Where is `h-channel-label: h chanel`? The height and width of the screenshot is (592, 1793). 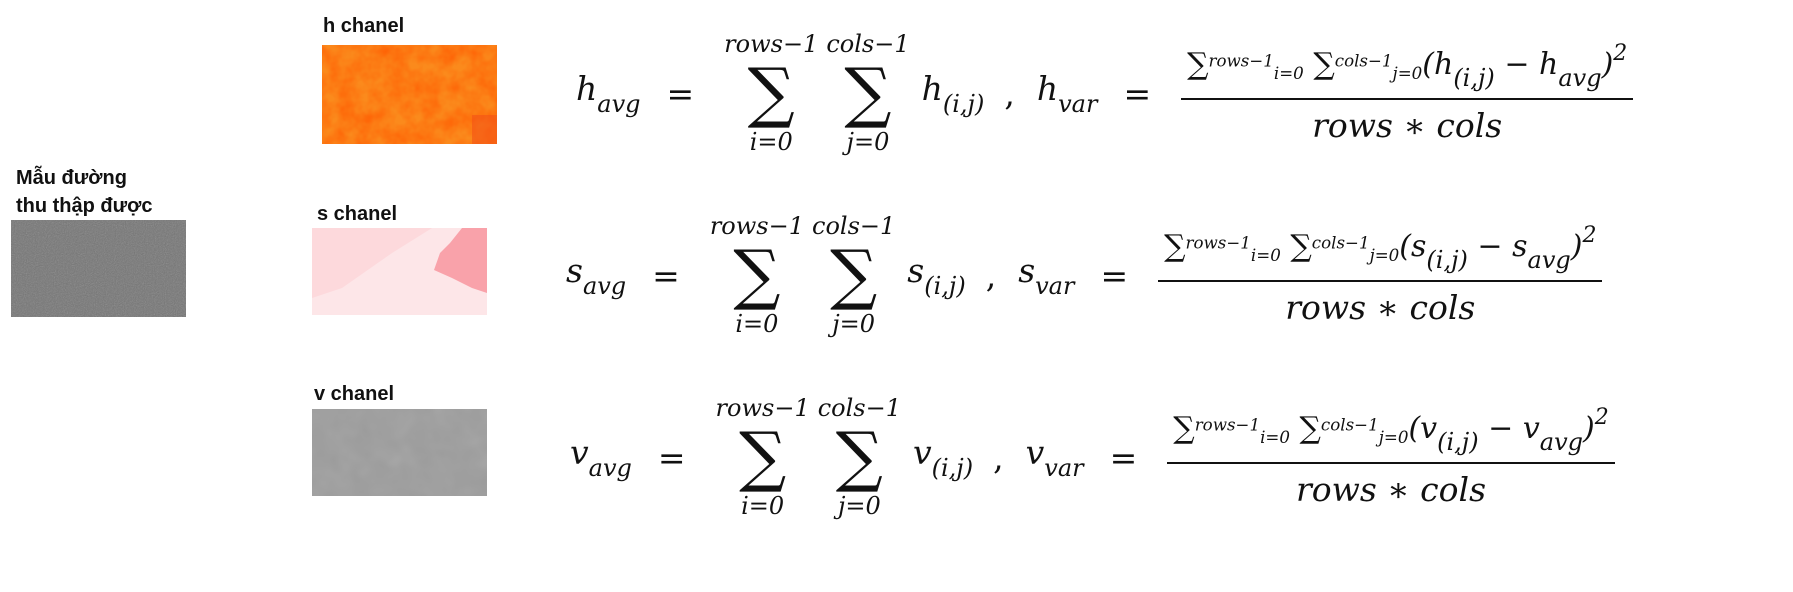 h-channel-label: h chanel is located at coordinates (364, 26).